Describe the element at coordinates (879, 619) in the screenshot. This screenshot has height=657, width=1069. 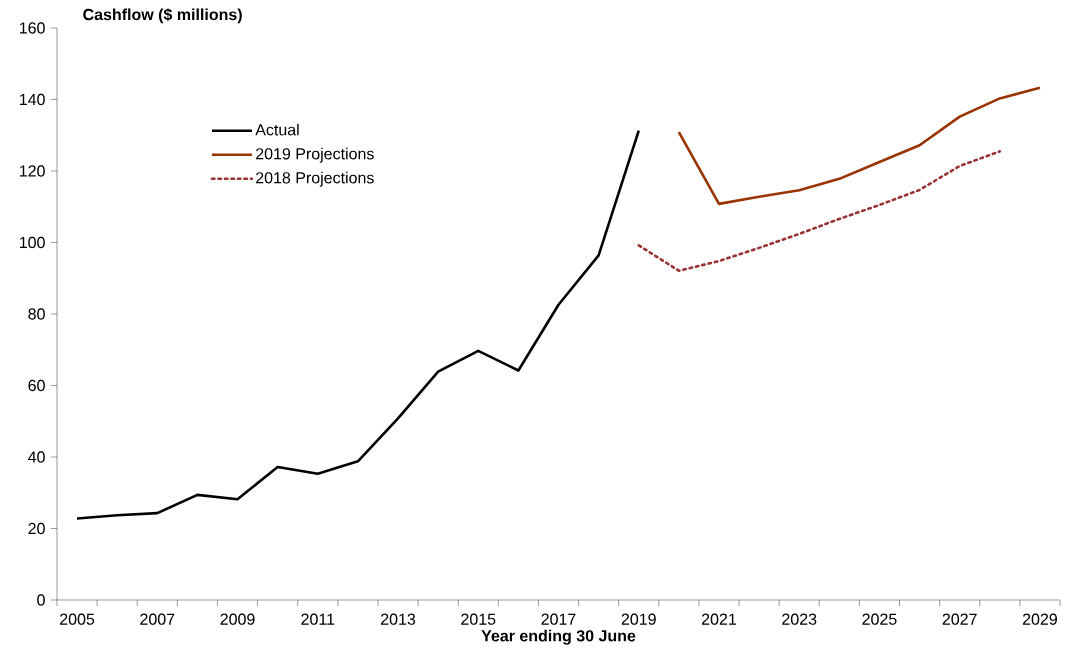
I see `x-tick-label: 2025` at that location.